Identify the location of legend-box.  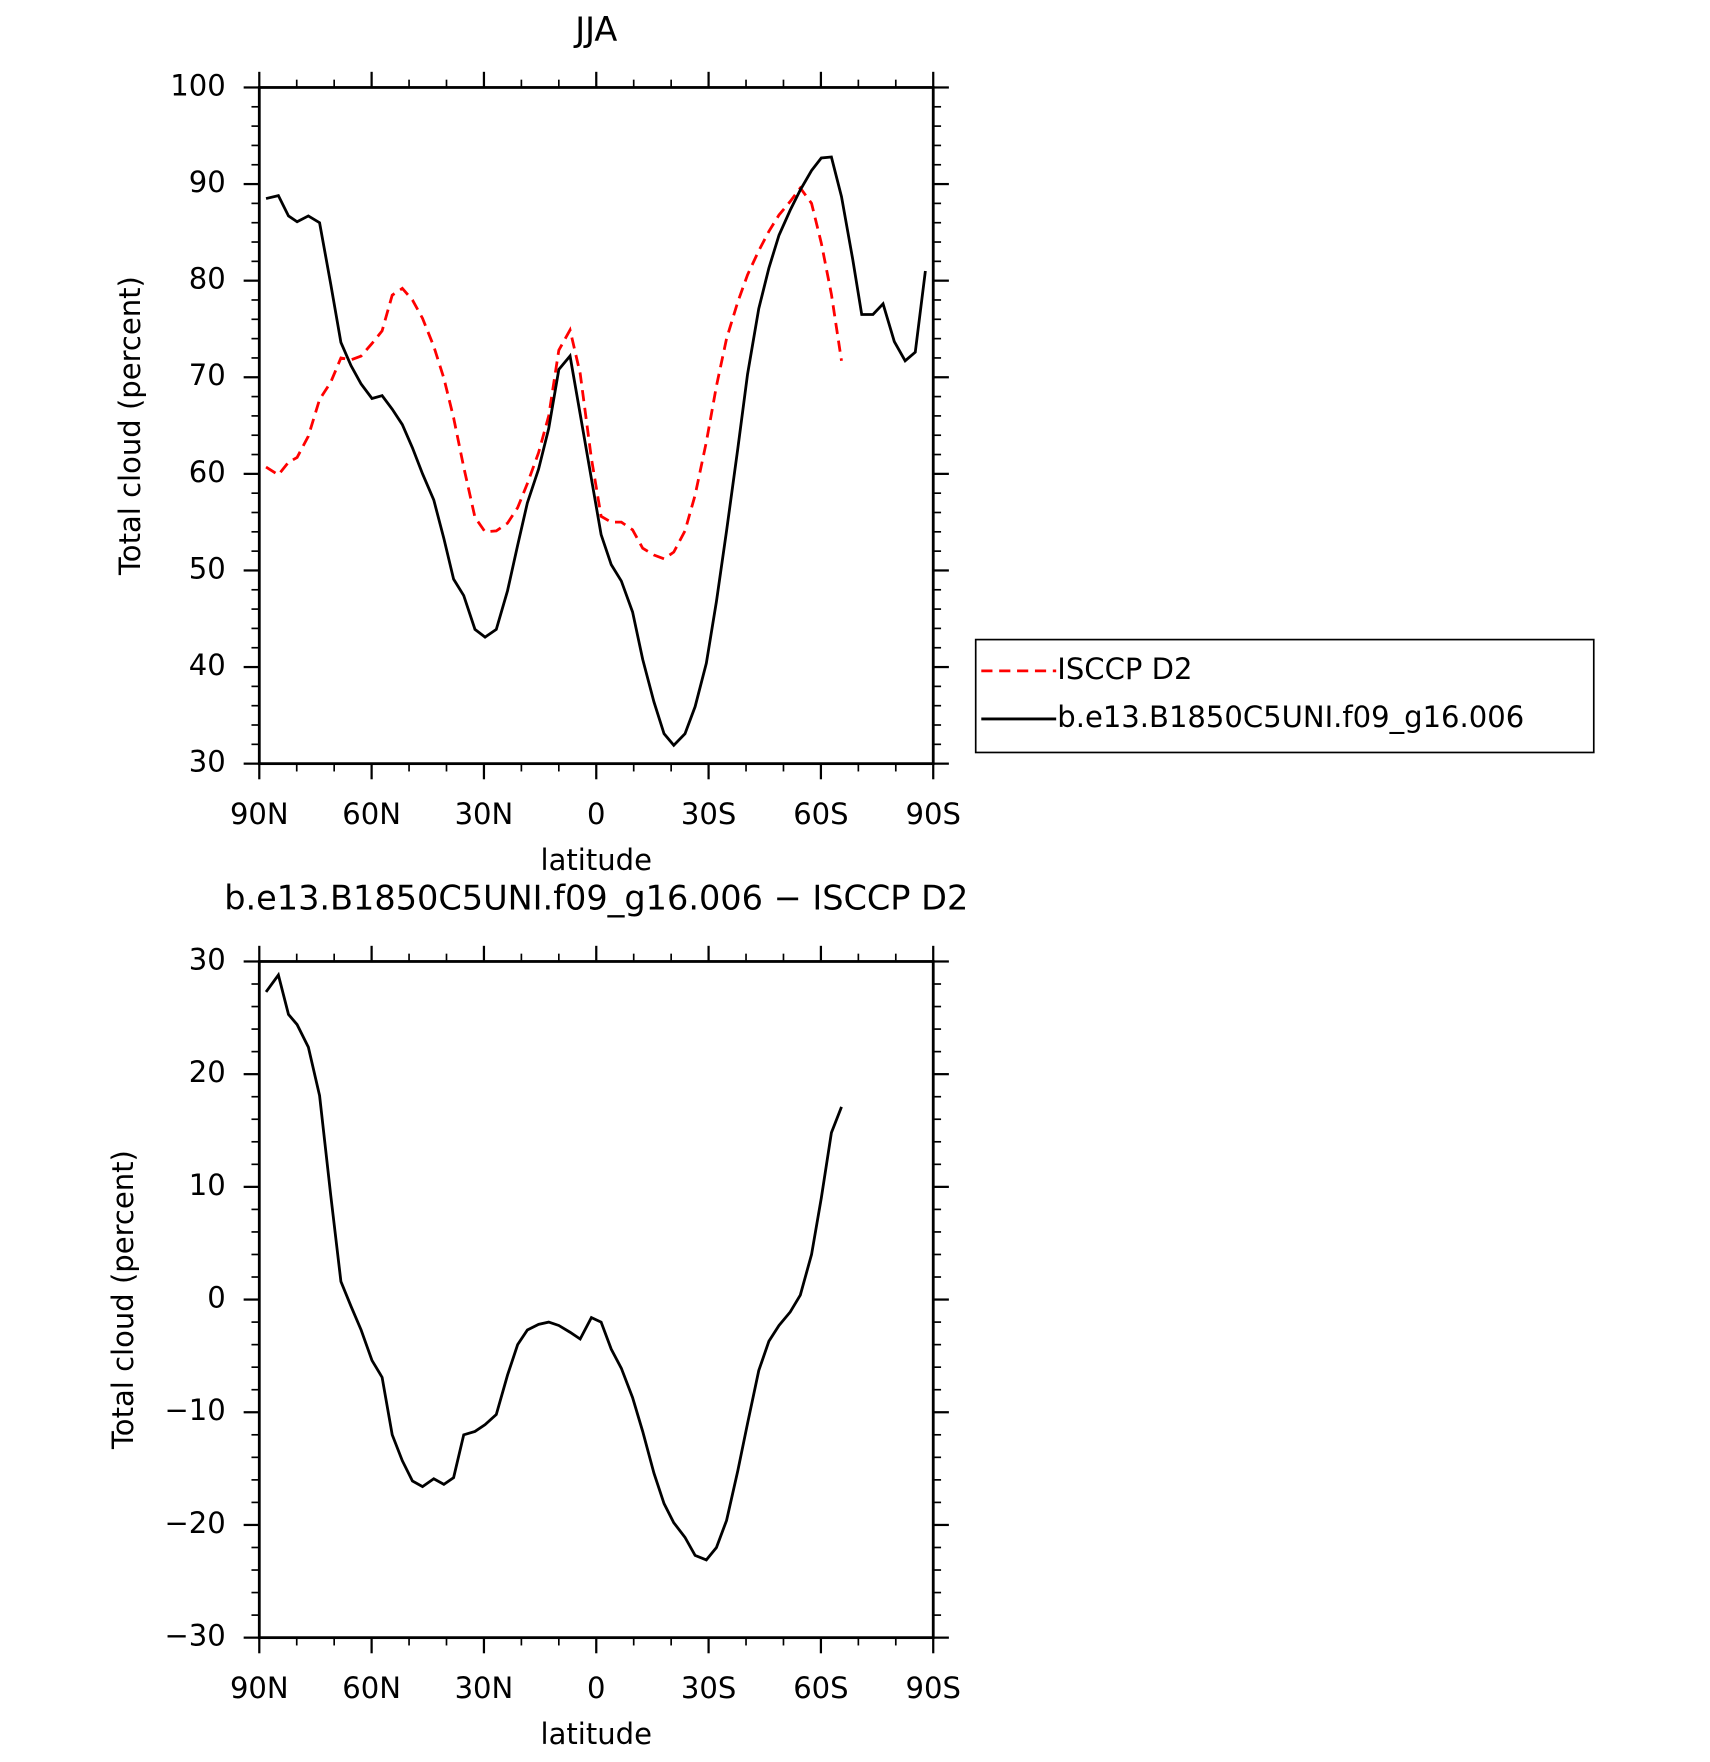
(1284, 696).